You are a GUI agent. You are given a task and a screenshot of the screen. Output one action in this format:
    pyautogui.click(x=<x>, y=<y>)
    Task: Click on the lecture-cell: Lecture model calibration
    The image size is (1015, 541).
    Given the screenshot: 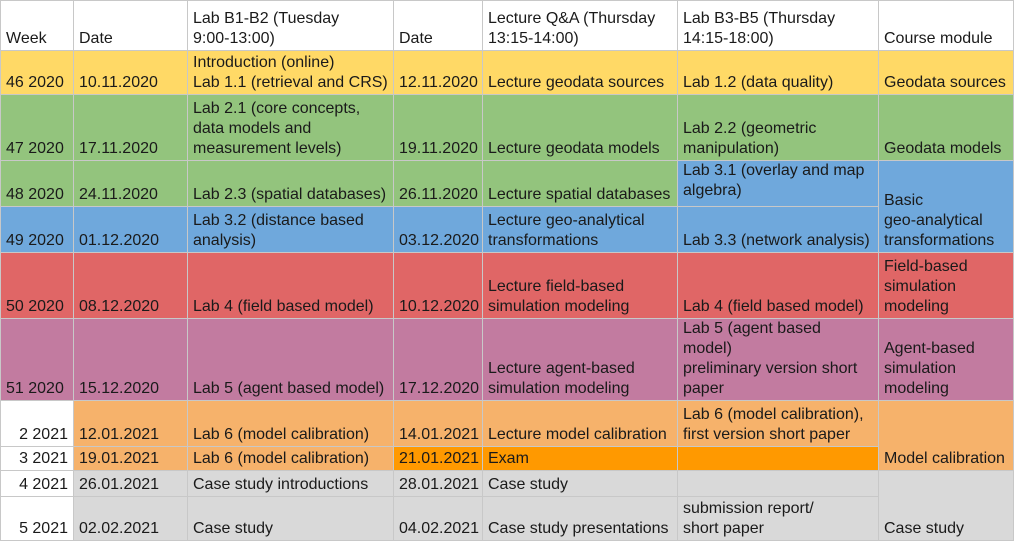 What is the action you would take?
    pyautogui.click(x=580, y=423)
    